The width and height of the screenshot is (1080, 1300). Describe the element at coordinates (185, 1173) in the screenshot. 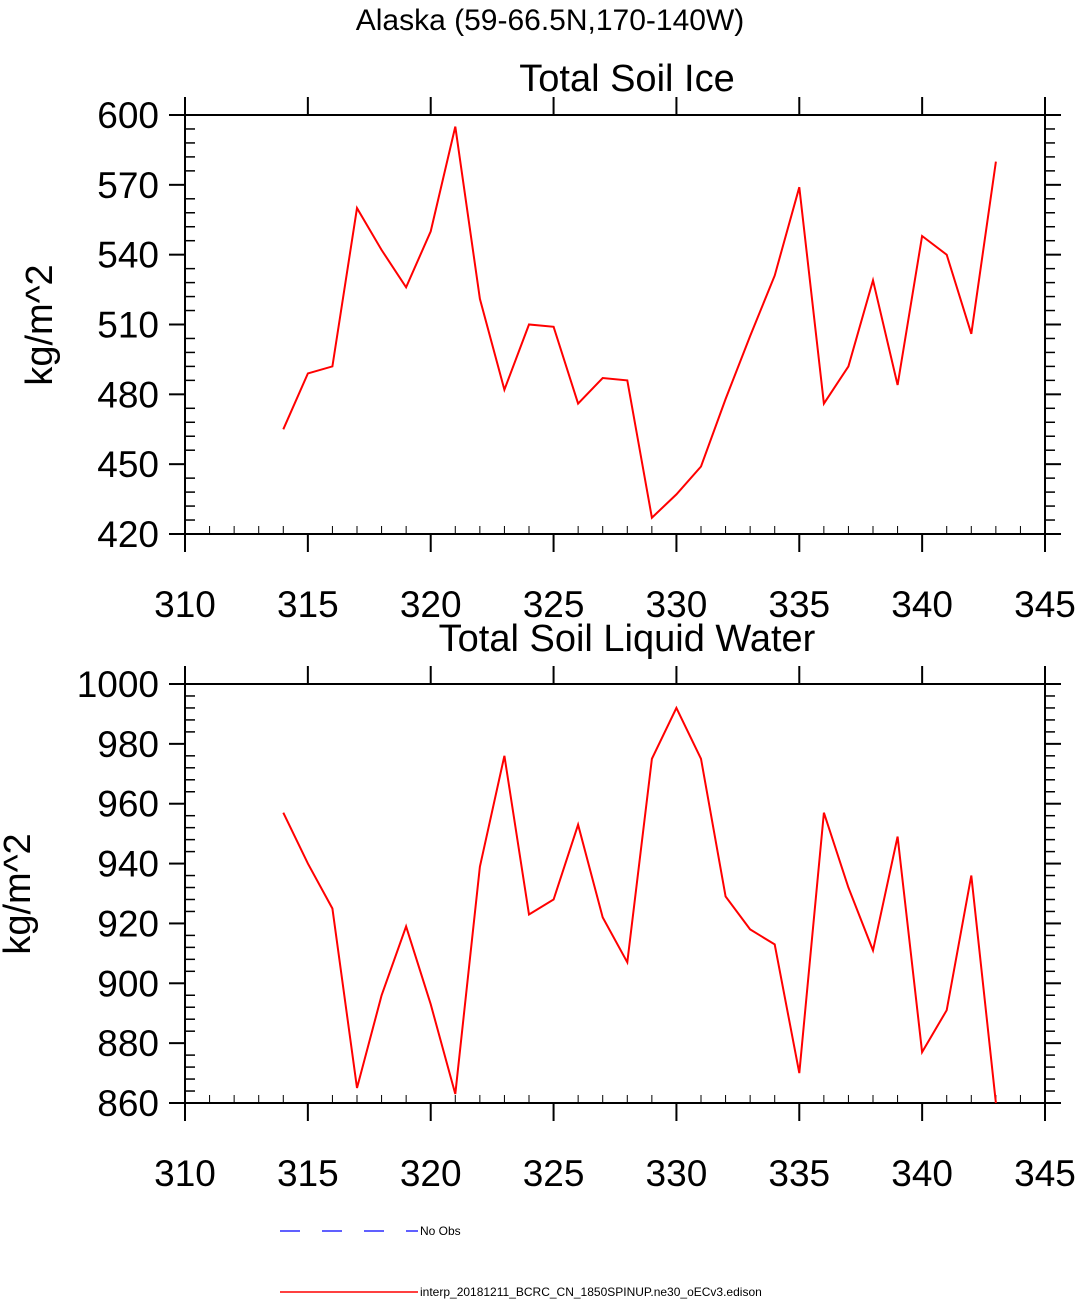

I see `soil-liquid-x-tick-label: 310` at that location.